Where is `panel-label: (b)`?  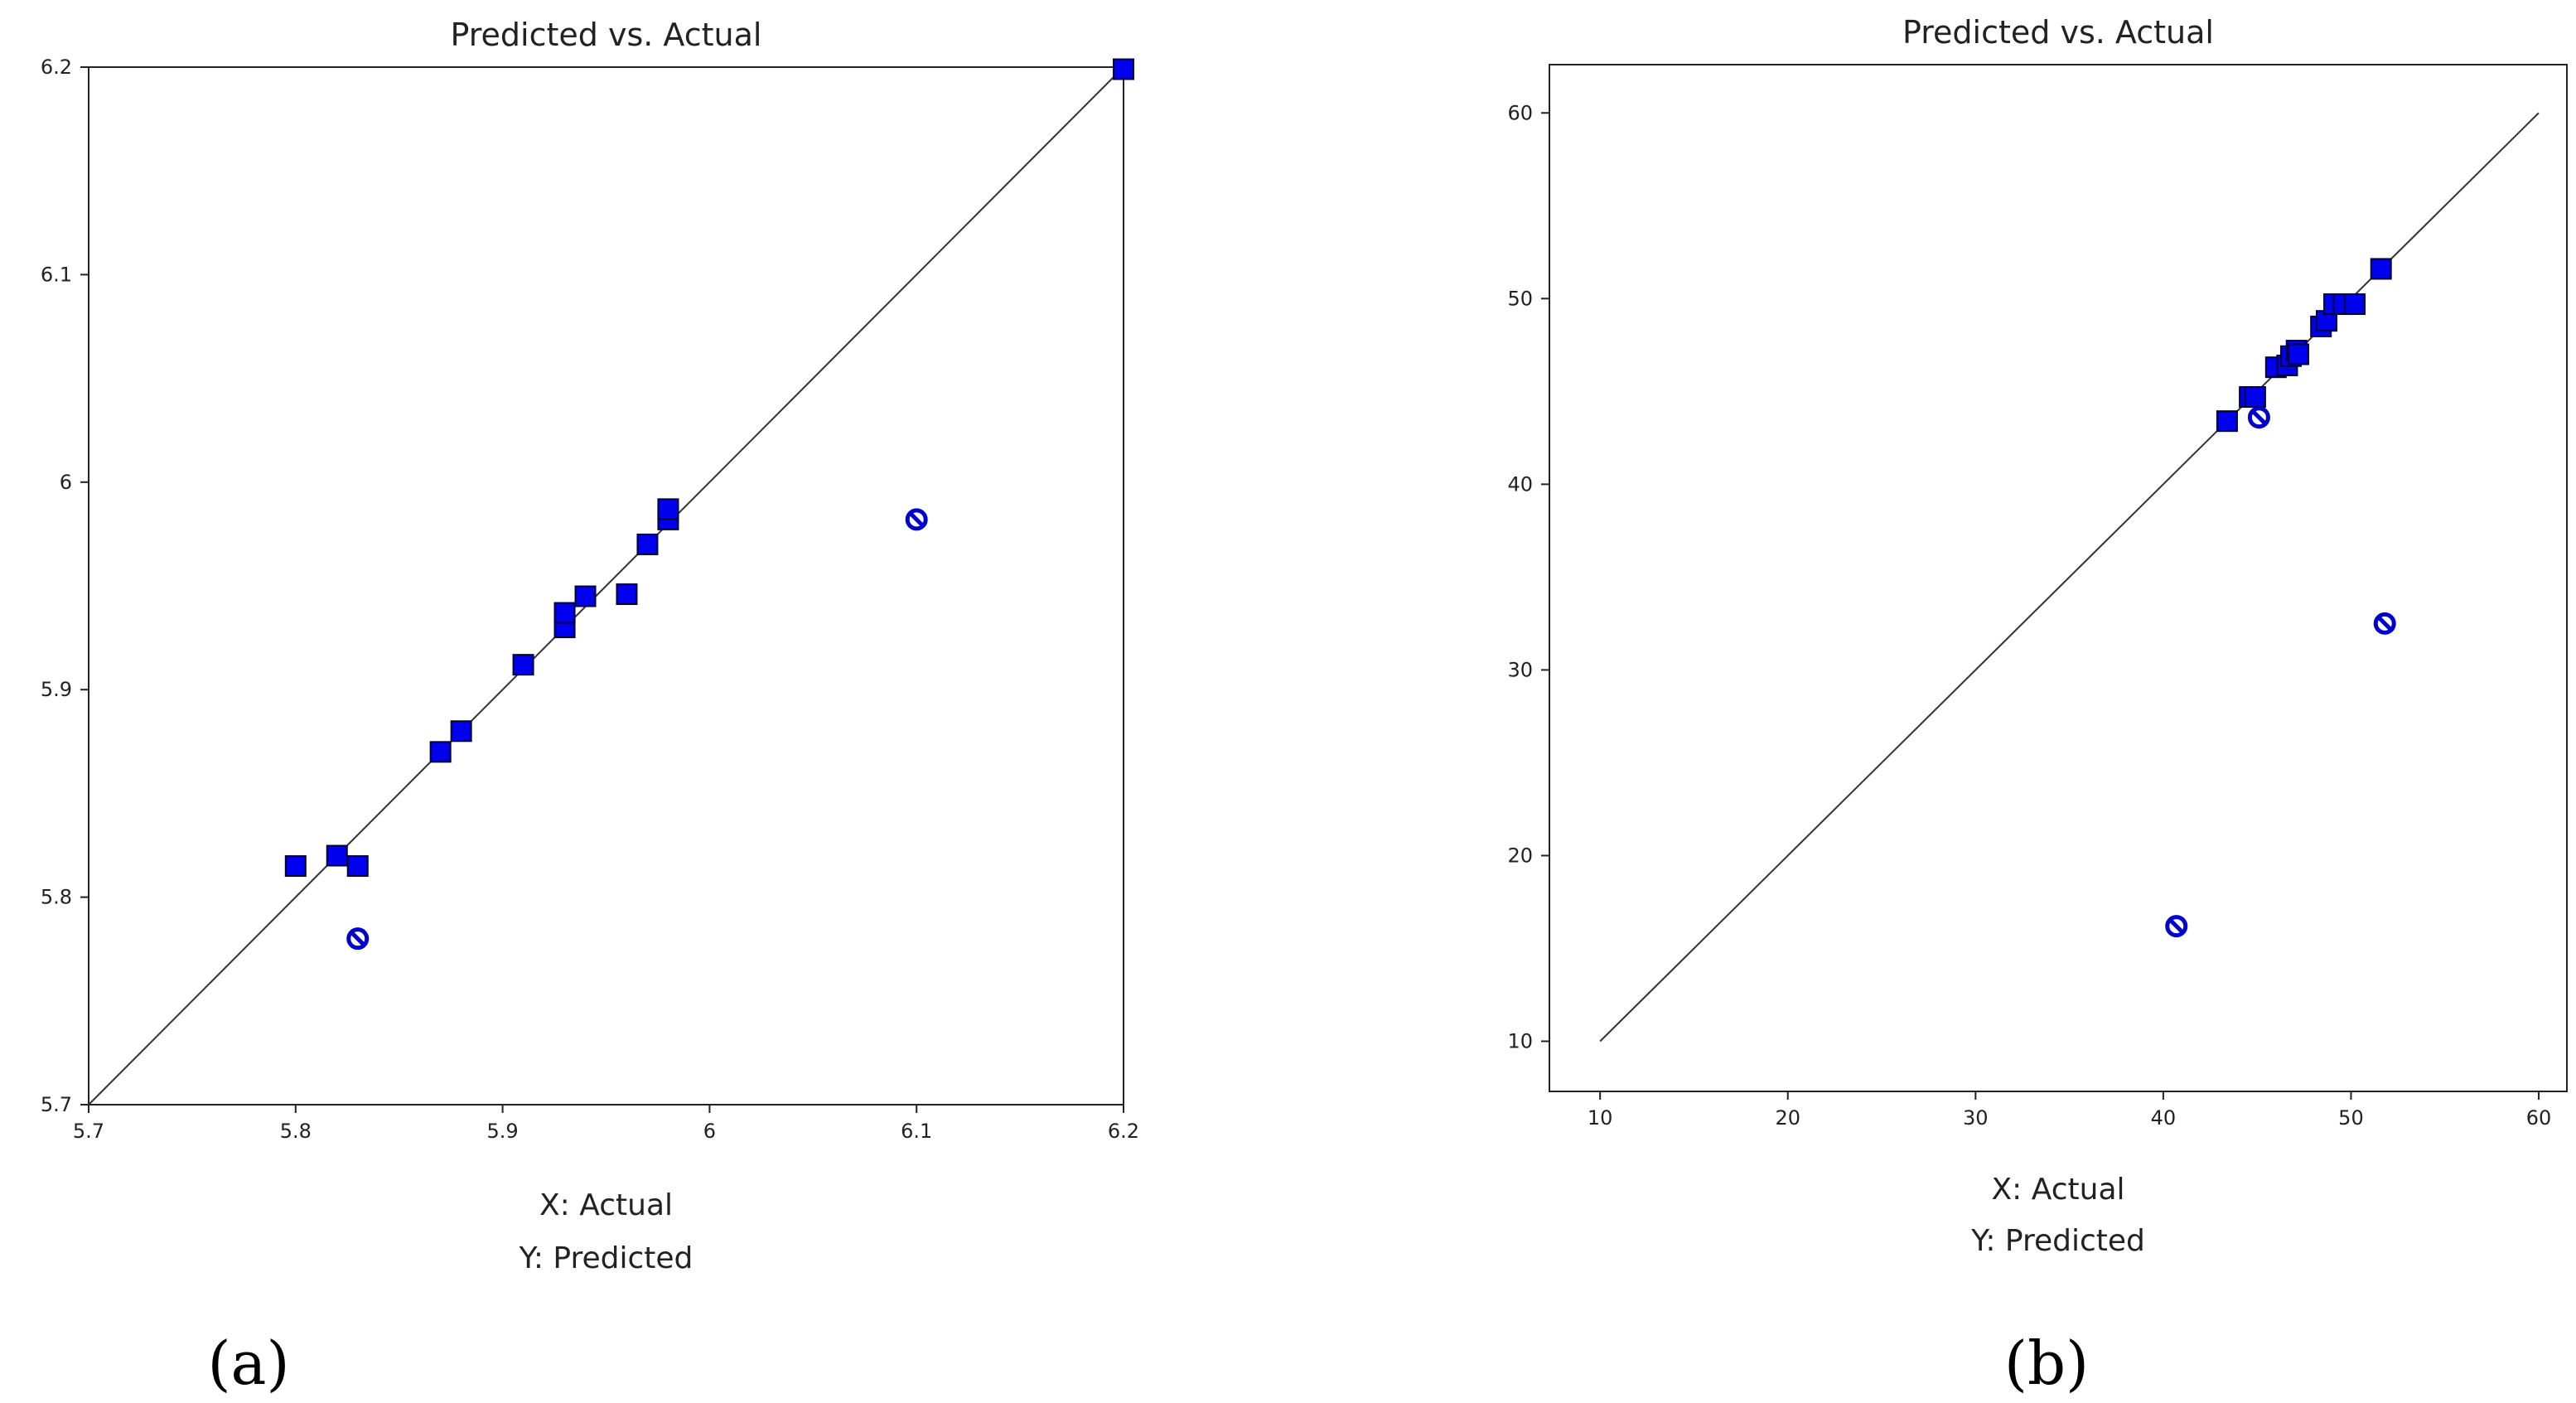
panel-label: (b) is located at coordinates (2047, 1363).